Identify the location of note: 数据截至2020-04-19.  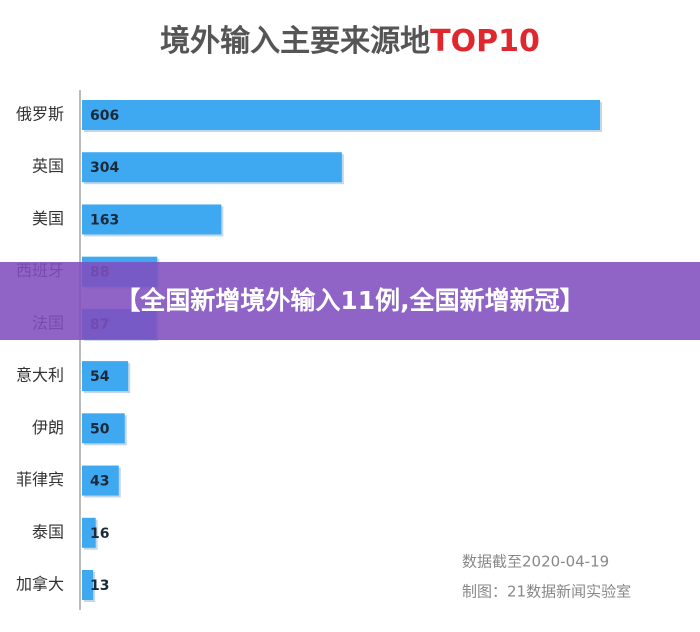
(535, 562).